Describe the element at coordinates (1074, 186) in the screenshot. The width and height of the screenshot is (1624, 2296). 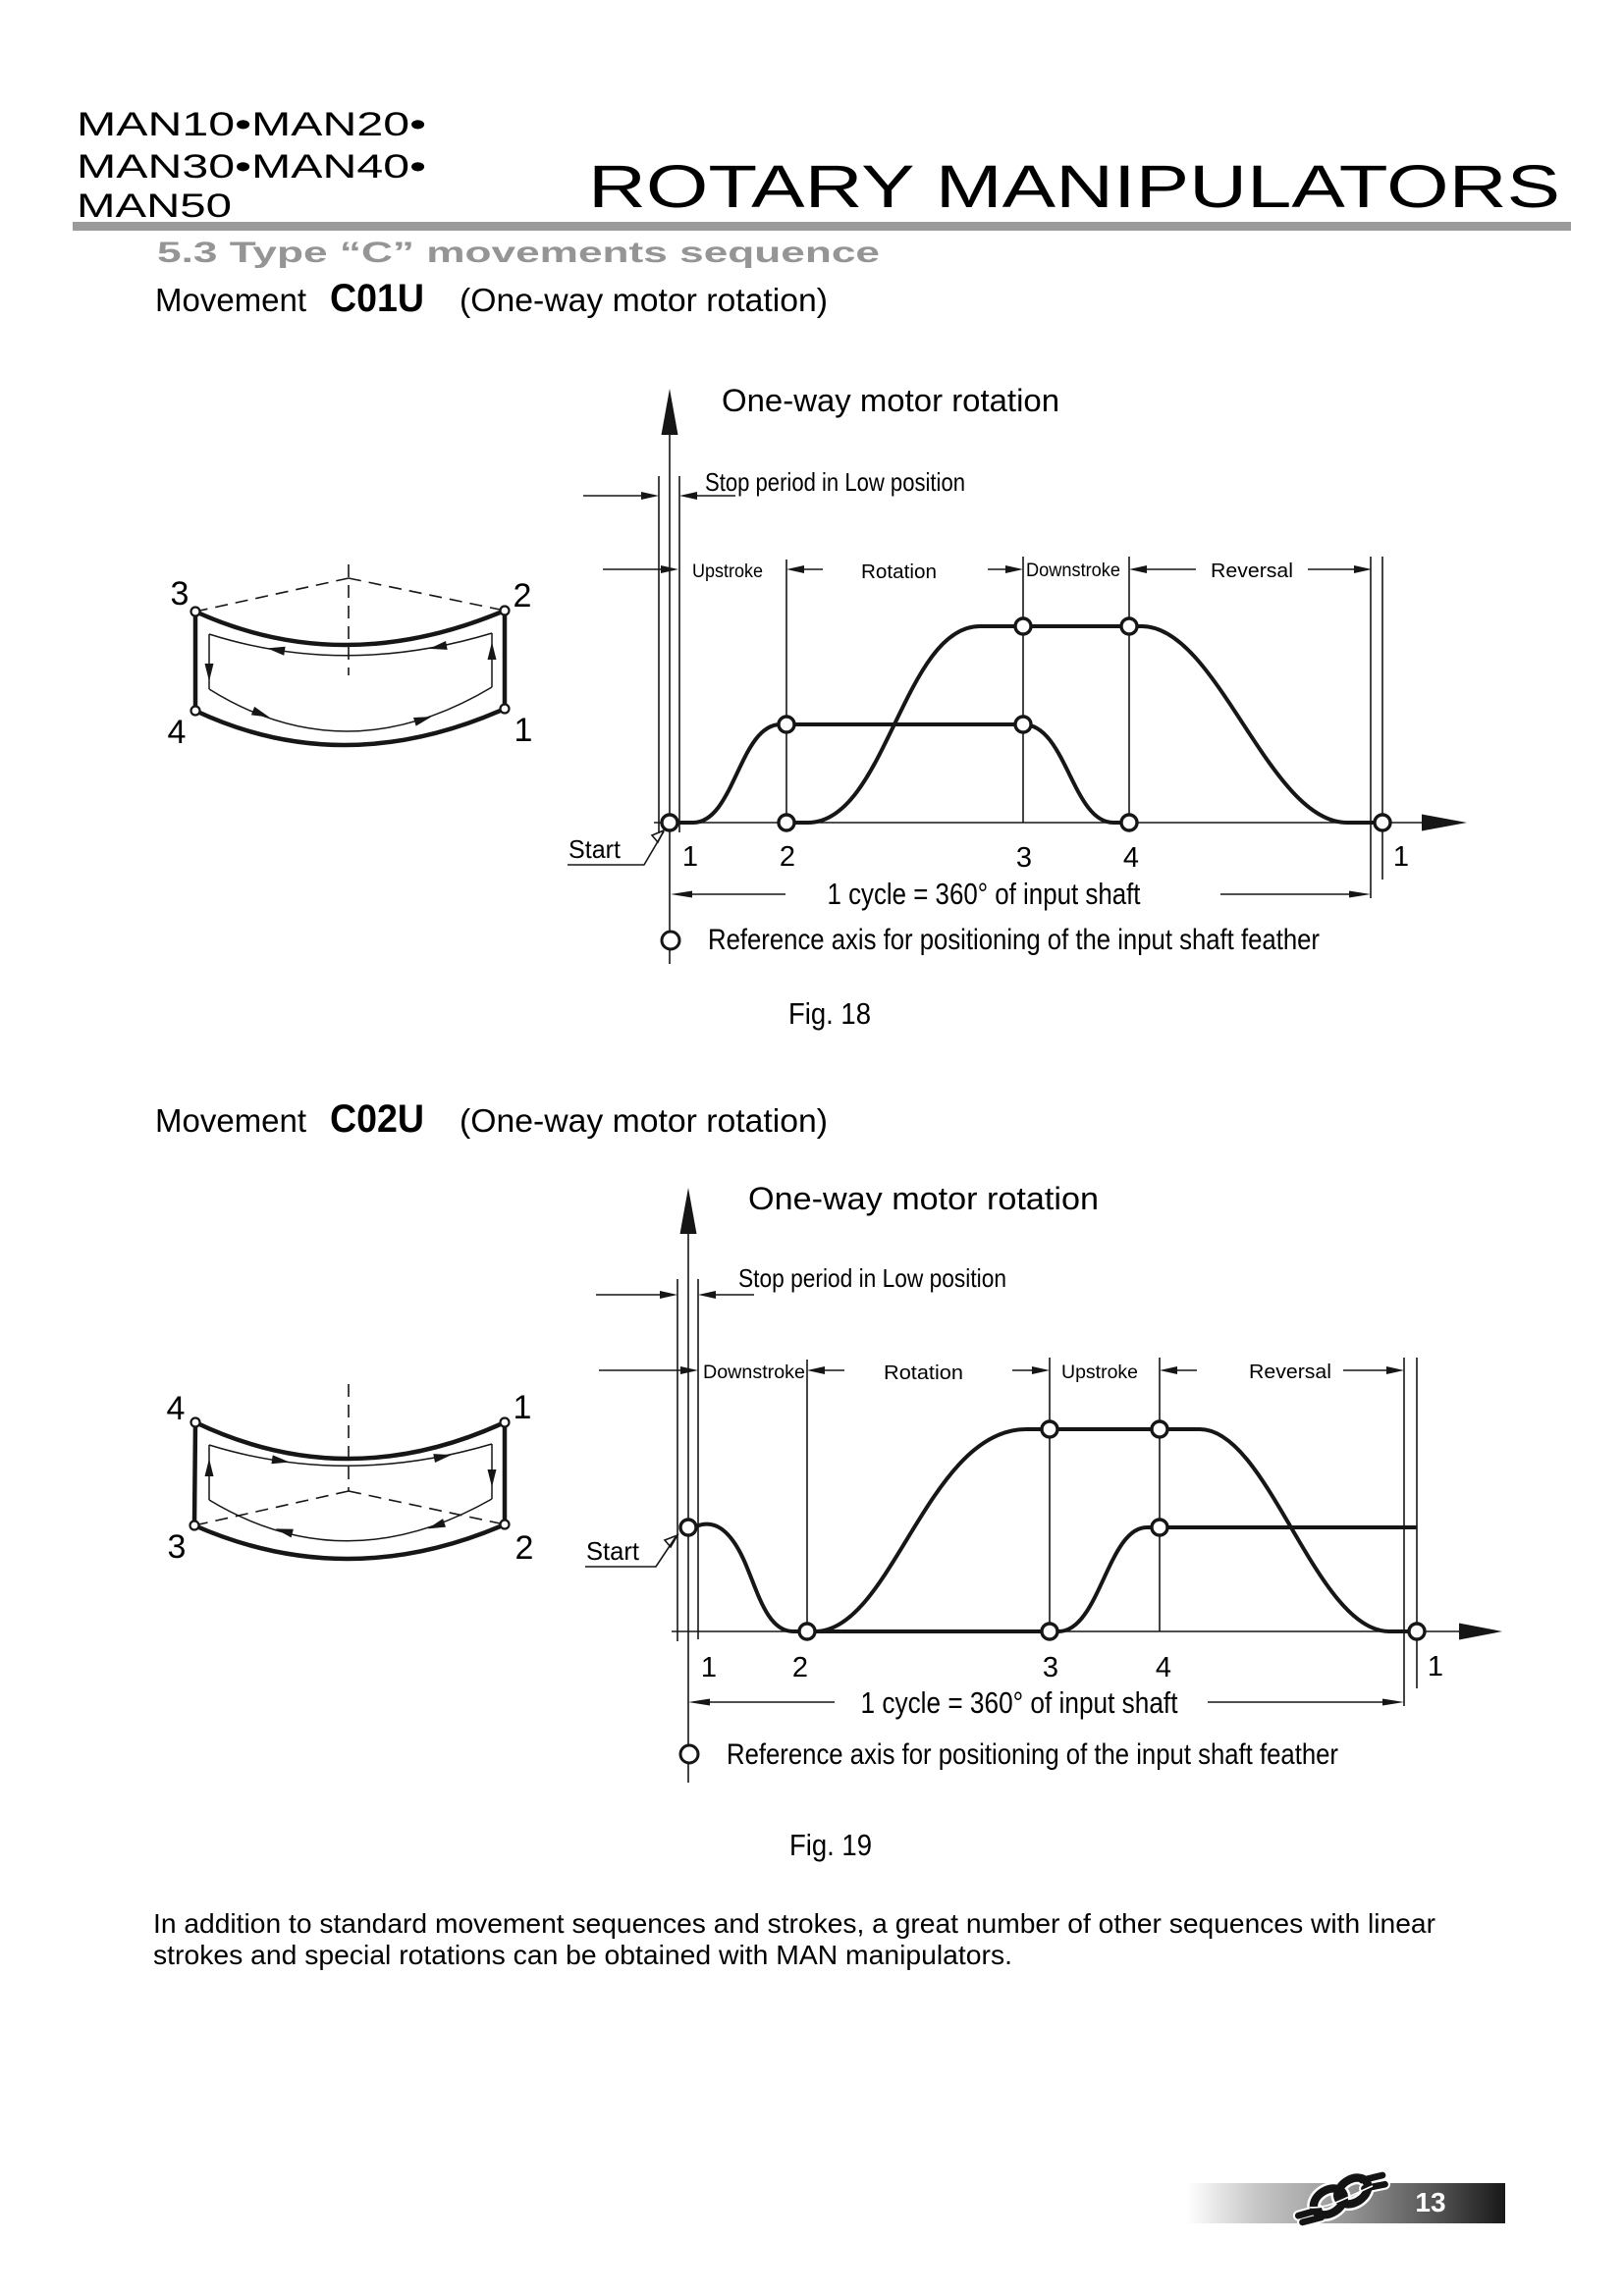
I see `svg-text: ROTARY MANIPULATORS` at that location.